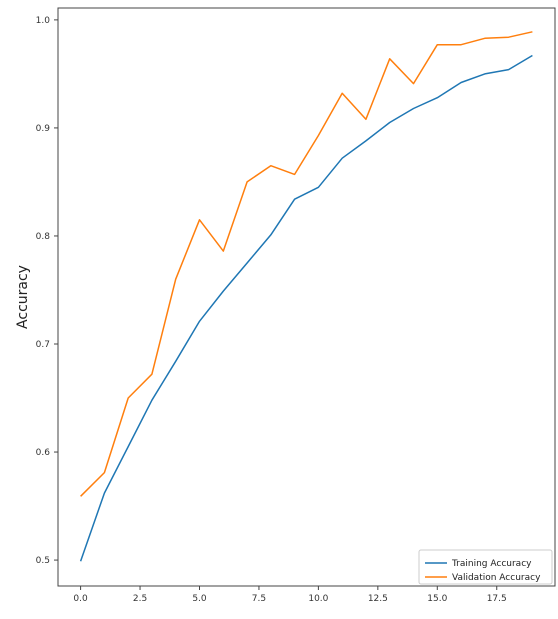 Image resolution: width=558 pixels, height=619 pixels. Describe the element at coordinates (491, 564) in the screenshot. I see `legend-label-training: Training Accuracy` at that location.